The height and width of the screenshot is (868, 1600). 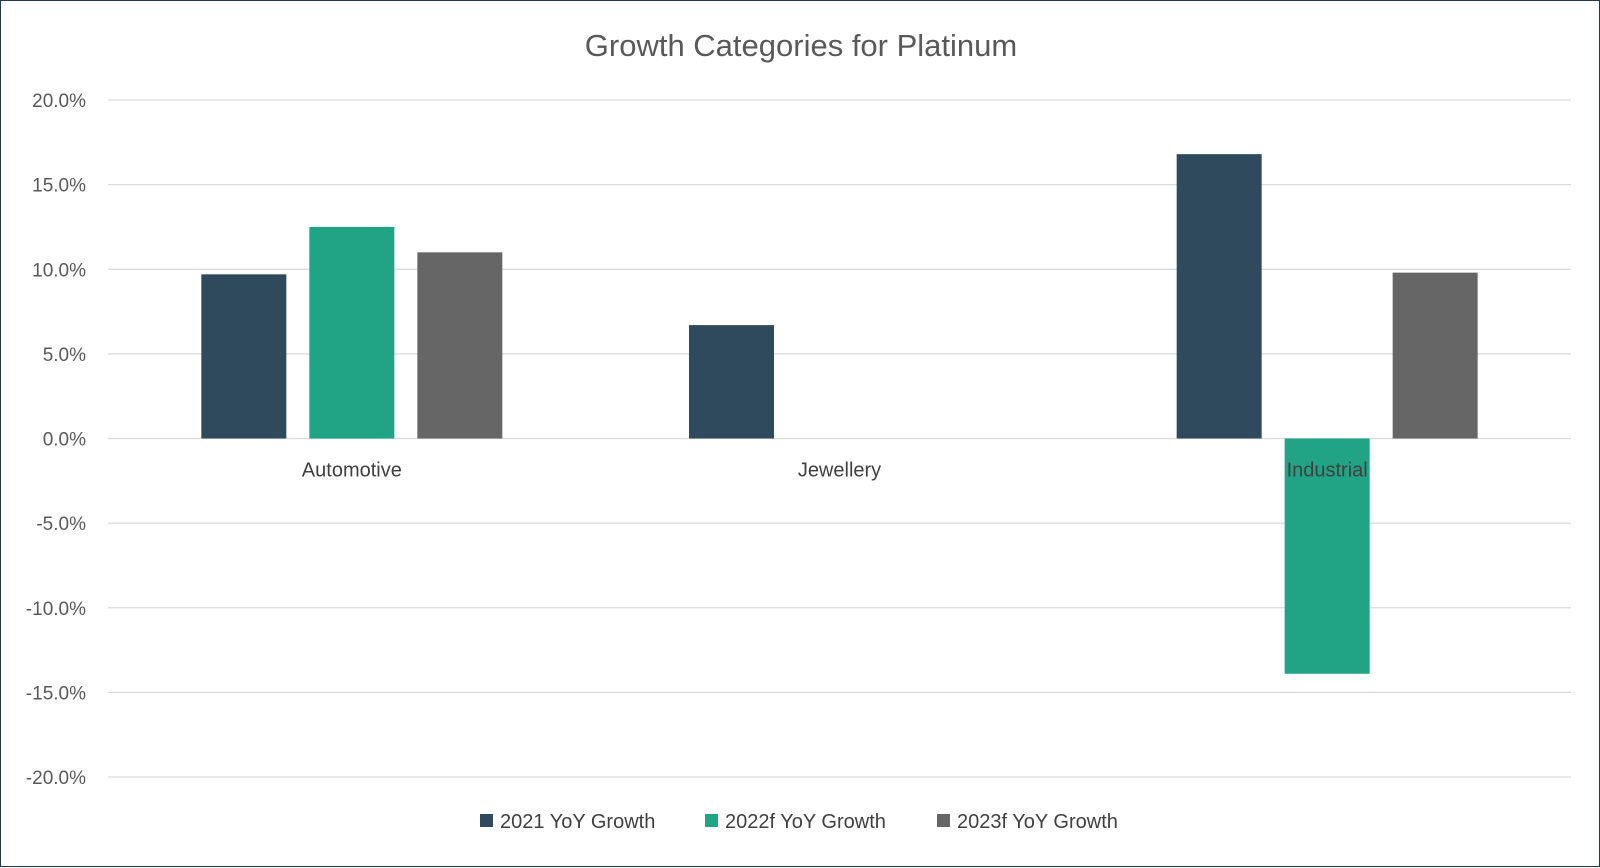 I want to click on category-label: Industrial, so click(x=1327, y=471).